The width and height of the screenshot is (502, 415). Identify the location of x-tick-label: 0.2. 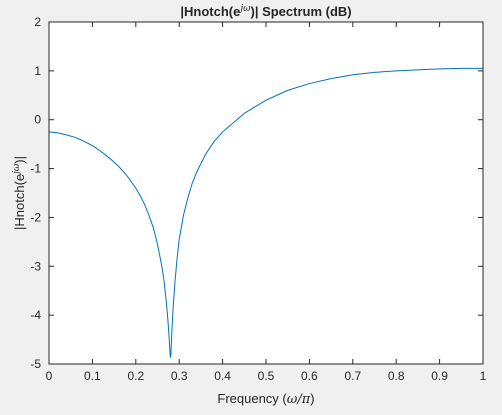
(135, 376).